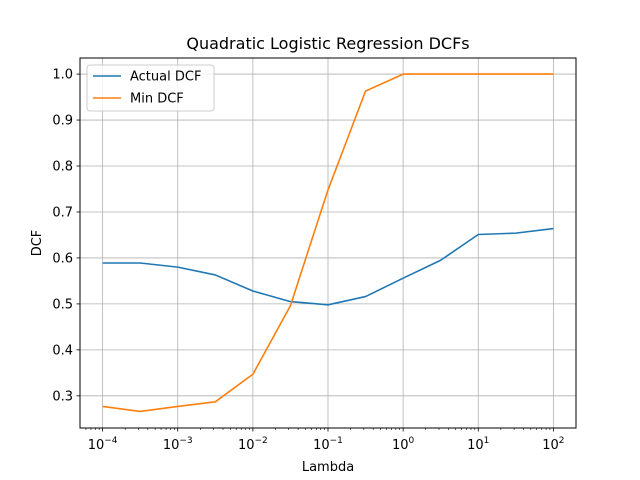  I want to click on legend: Actual DCF Min DCF, so click(150, 88).